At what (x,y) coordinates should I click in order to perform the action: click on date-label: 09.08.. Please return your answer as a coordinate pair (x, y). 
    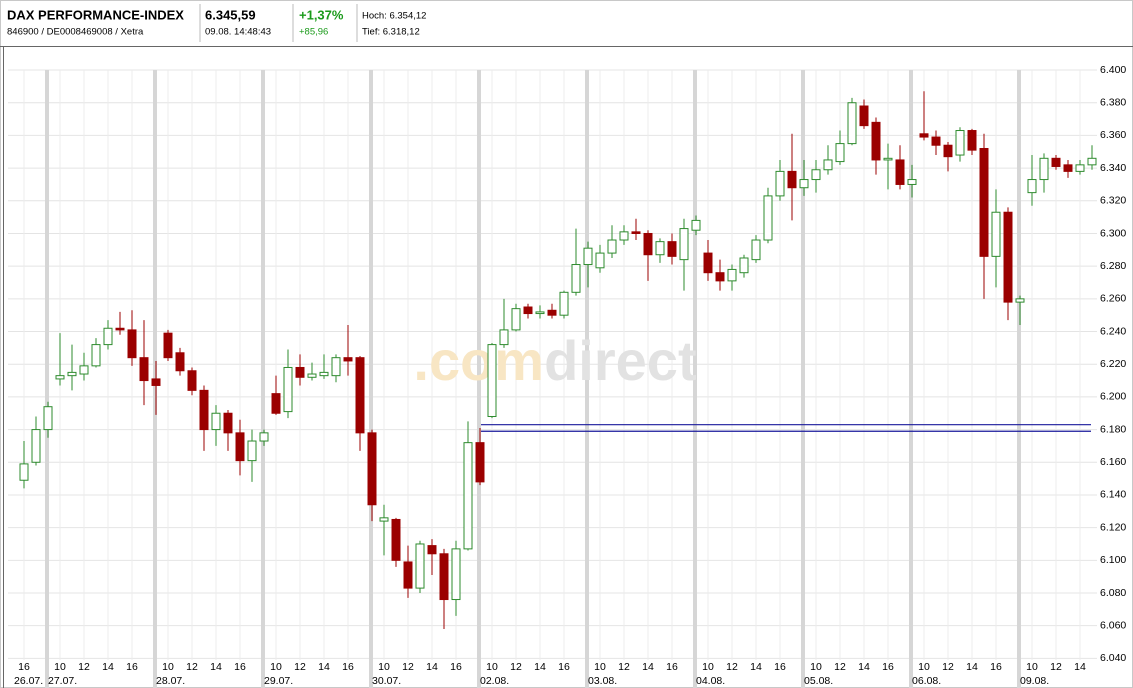
    Looking at the image, I should click on (1034, 681).